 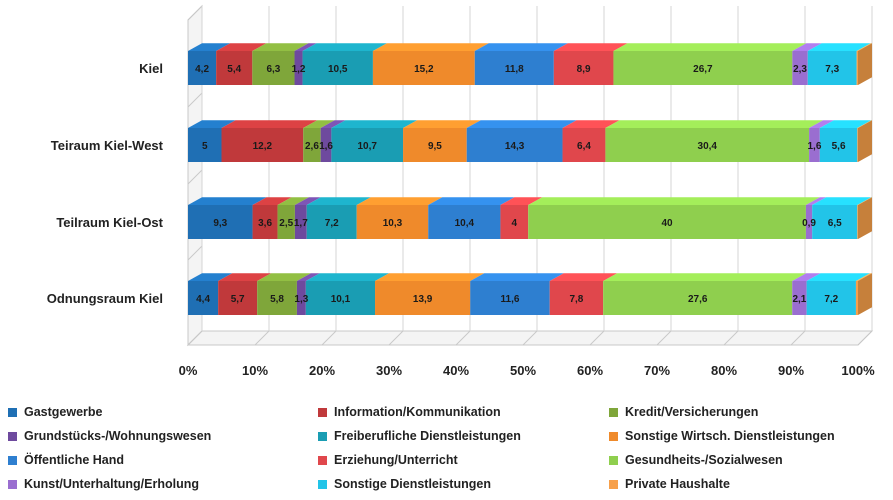 I want to click on data-label: 3,6, so click(x=265, y=223).